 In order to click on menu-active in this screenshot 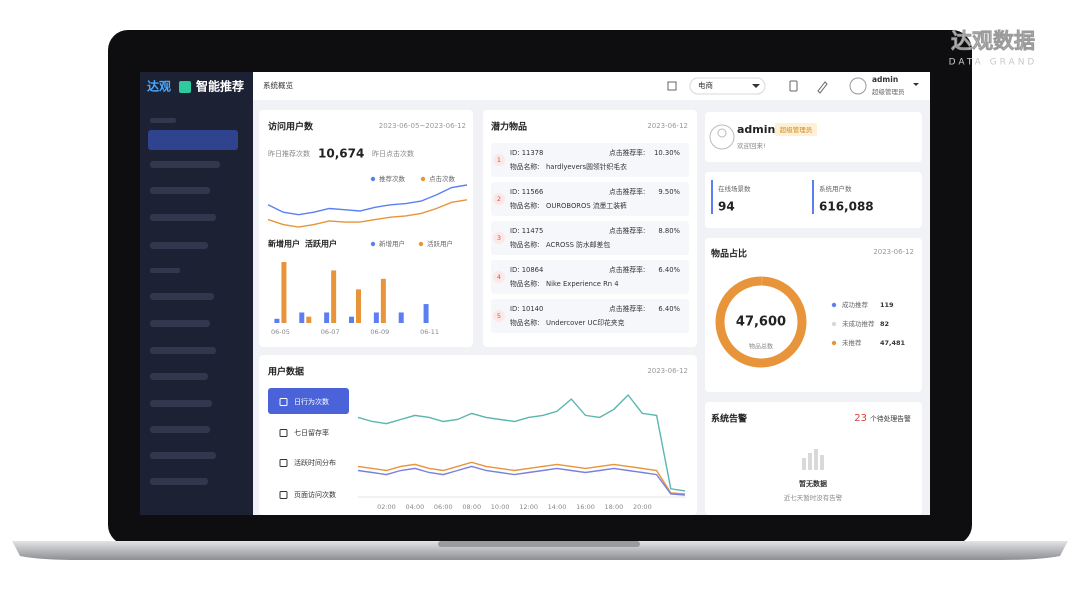, I will do `click(193, 140)`.